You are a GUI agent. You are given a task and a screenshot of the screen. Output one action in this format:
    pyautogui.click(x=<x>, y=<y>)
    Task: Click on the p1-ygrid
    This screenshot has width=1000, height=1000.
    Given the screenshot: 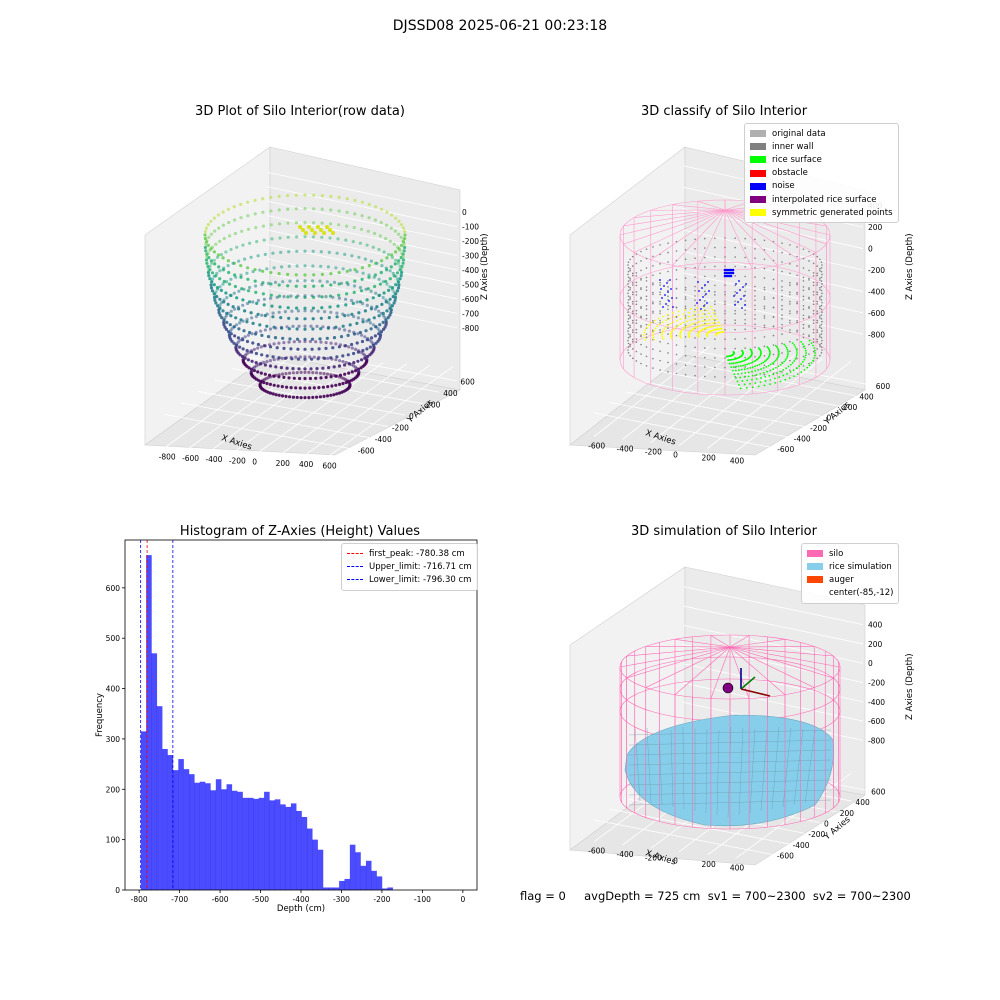 What is the action you would take?
    pyautogui.click(x=292, y=409)
    